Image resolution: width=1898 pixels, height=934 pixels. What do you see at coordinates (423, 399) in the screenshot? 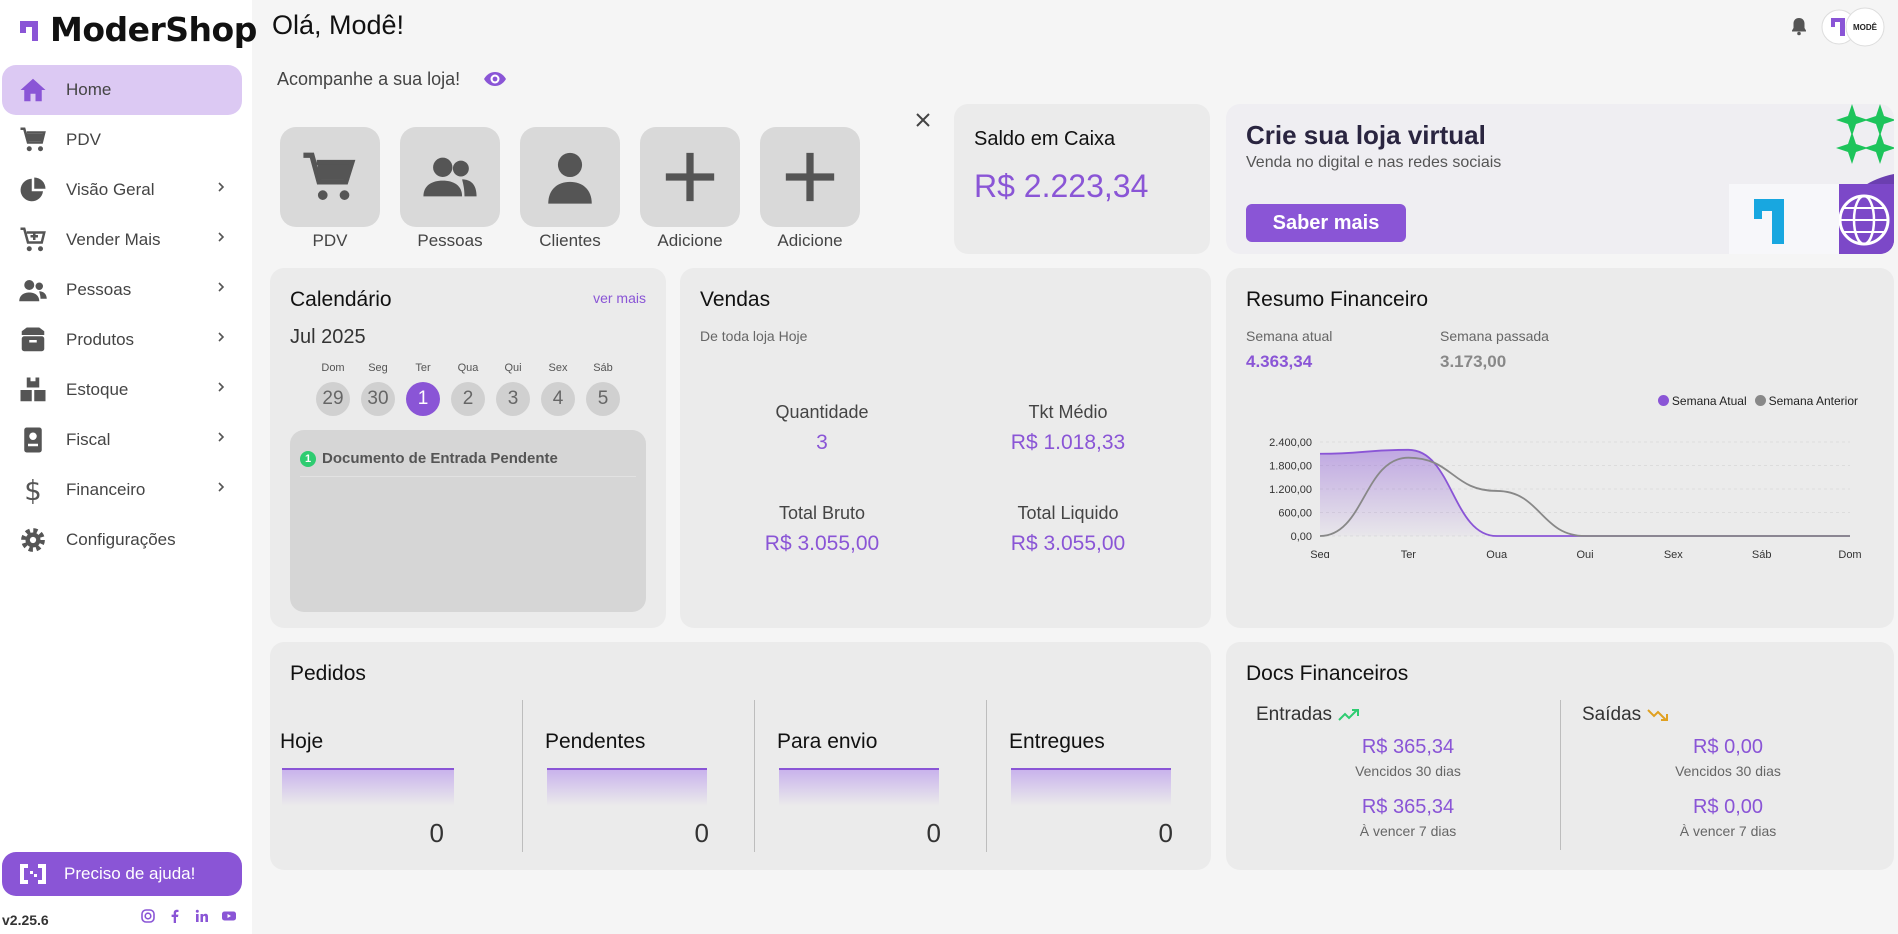
I see `day-number-today: 1` at bounding box center [423, 399].